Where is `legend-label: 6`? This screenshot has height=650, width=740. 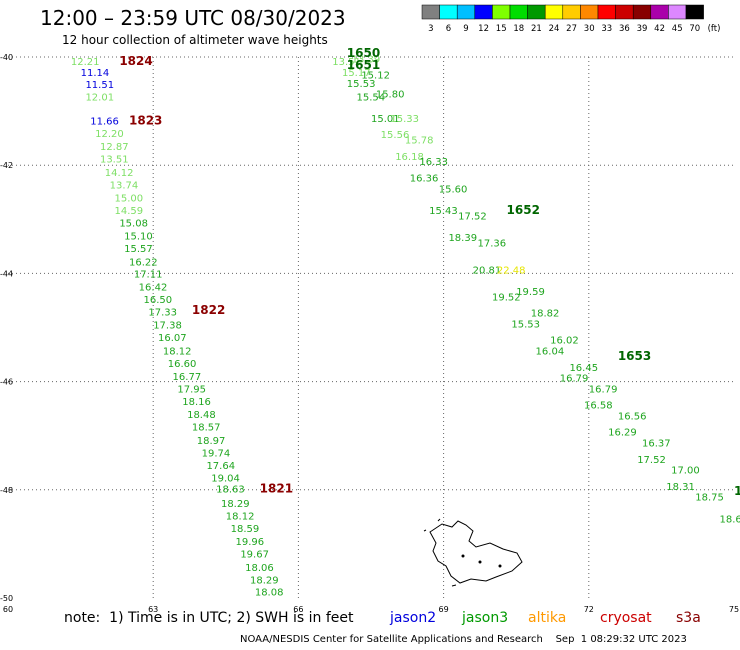 legend-label: 6 is located at coordinates (448, 29).